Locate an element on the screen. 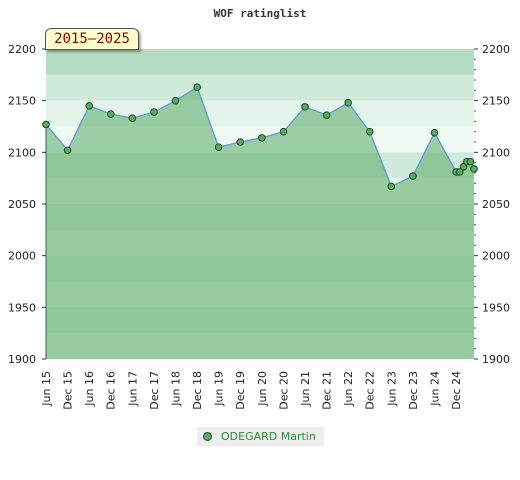 The image size is (520, 480). x-tick-label: Jun 19 is located at coordinates (219, 389).